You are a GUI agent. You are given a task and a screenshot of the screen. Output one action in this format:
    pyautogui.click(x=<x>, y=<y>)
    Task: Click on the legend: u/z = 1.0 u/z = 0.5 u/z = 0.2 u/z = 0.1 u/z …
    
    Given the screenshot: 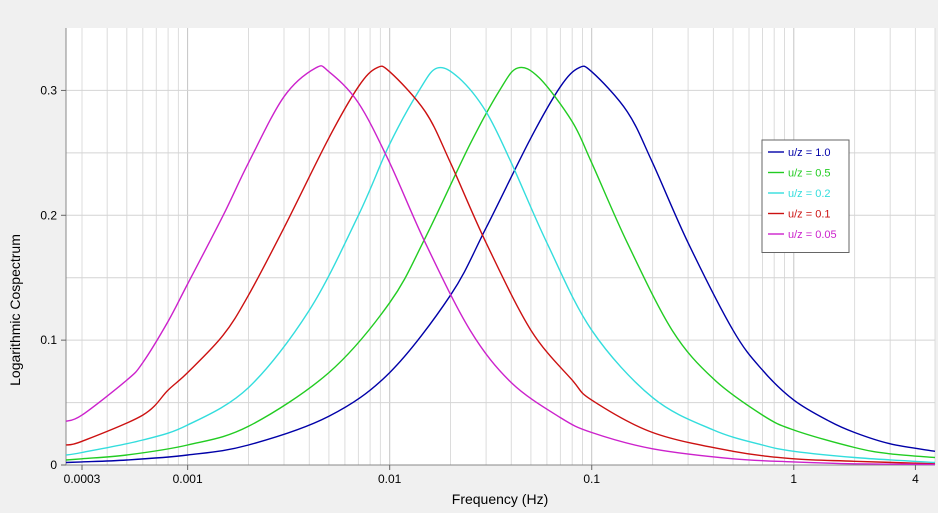 What is the action you would take?
    pyautogui.click(x=805, y=196)
    